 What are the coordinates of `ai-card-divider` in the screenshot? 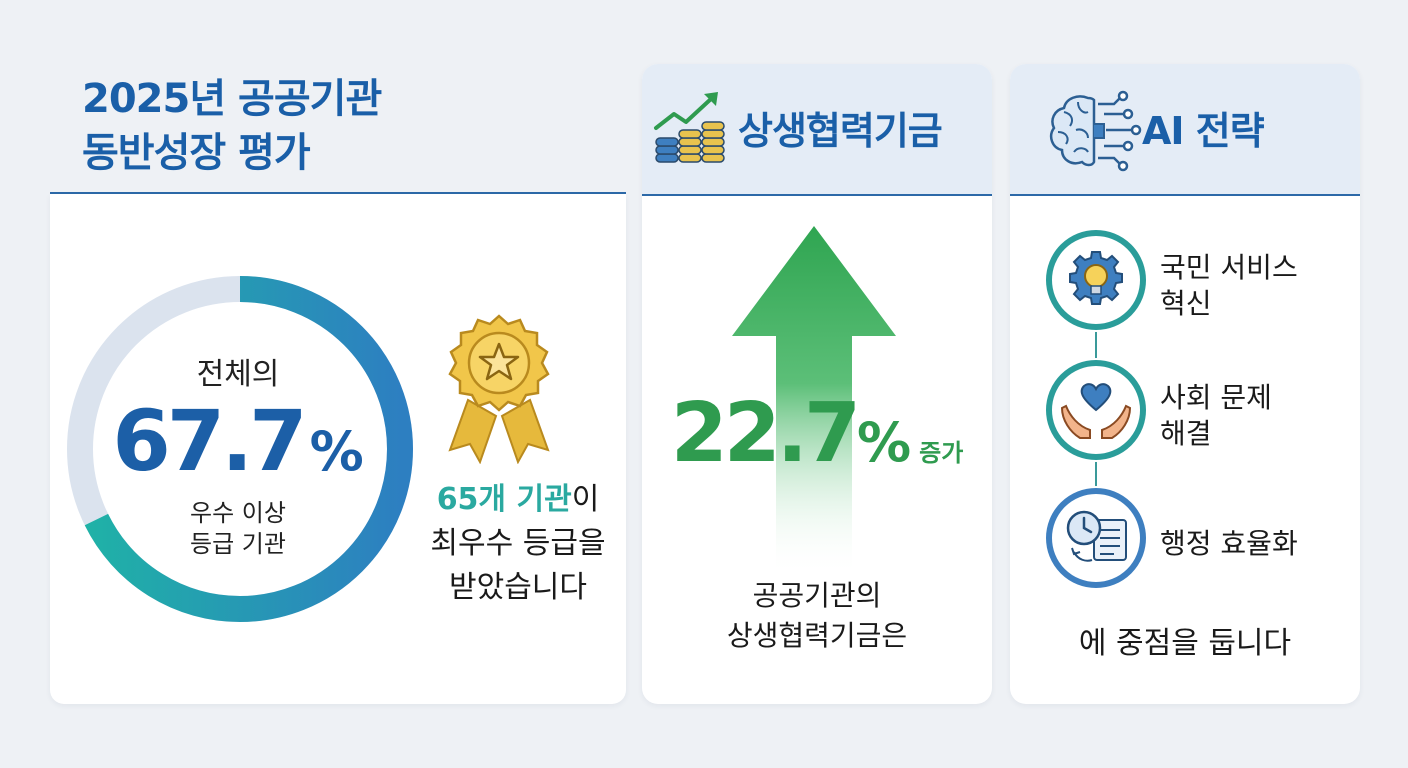 It's located at (1185, 195).